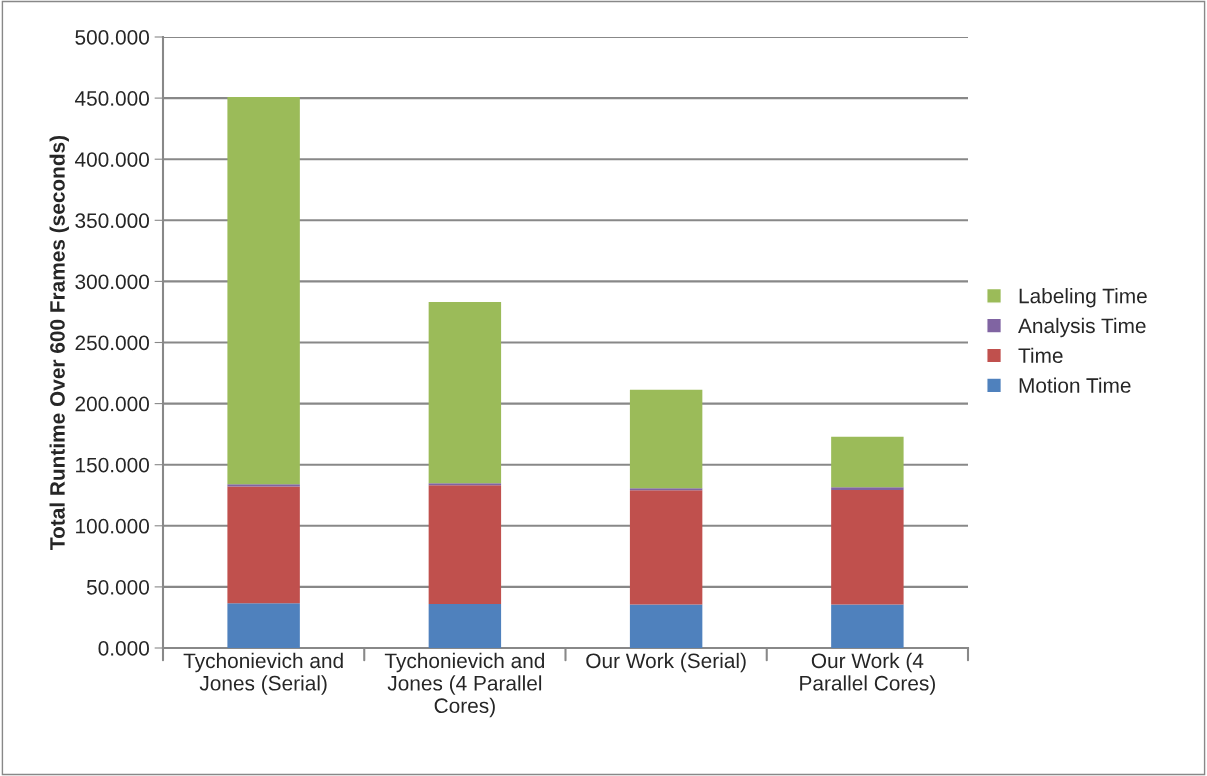 Image resolution: width=1207 pixels, height=776 pixels. What do you see at coordinates (112, 282) in the screenshot?
I see `y-tick-label: 300.000` at bounding box center [112, 282].